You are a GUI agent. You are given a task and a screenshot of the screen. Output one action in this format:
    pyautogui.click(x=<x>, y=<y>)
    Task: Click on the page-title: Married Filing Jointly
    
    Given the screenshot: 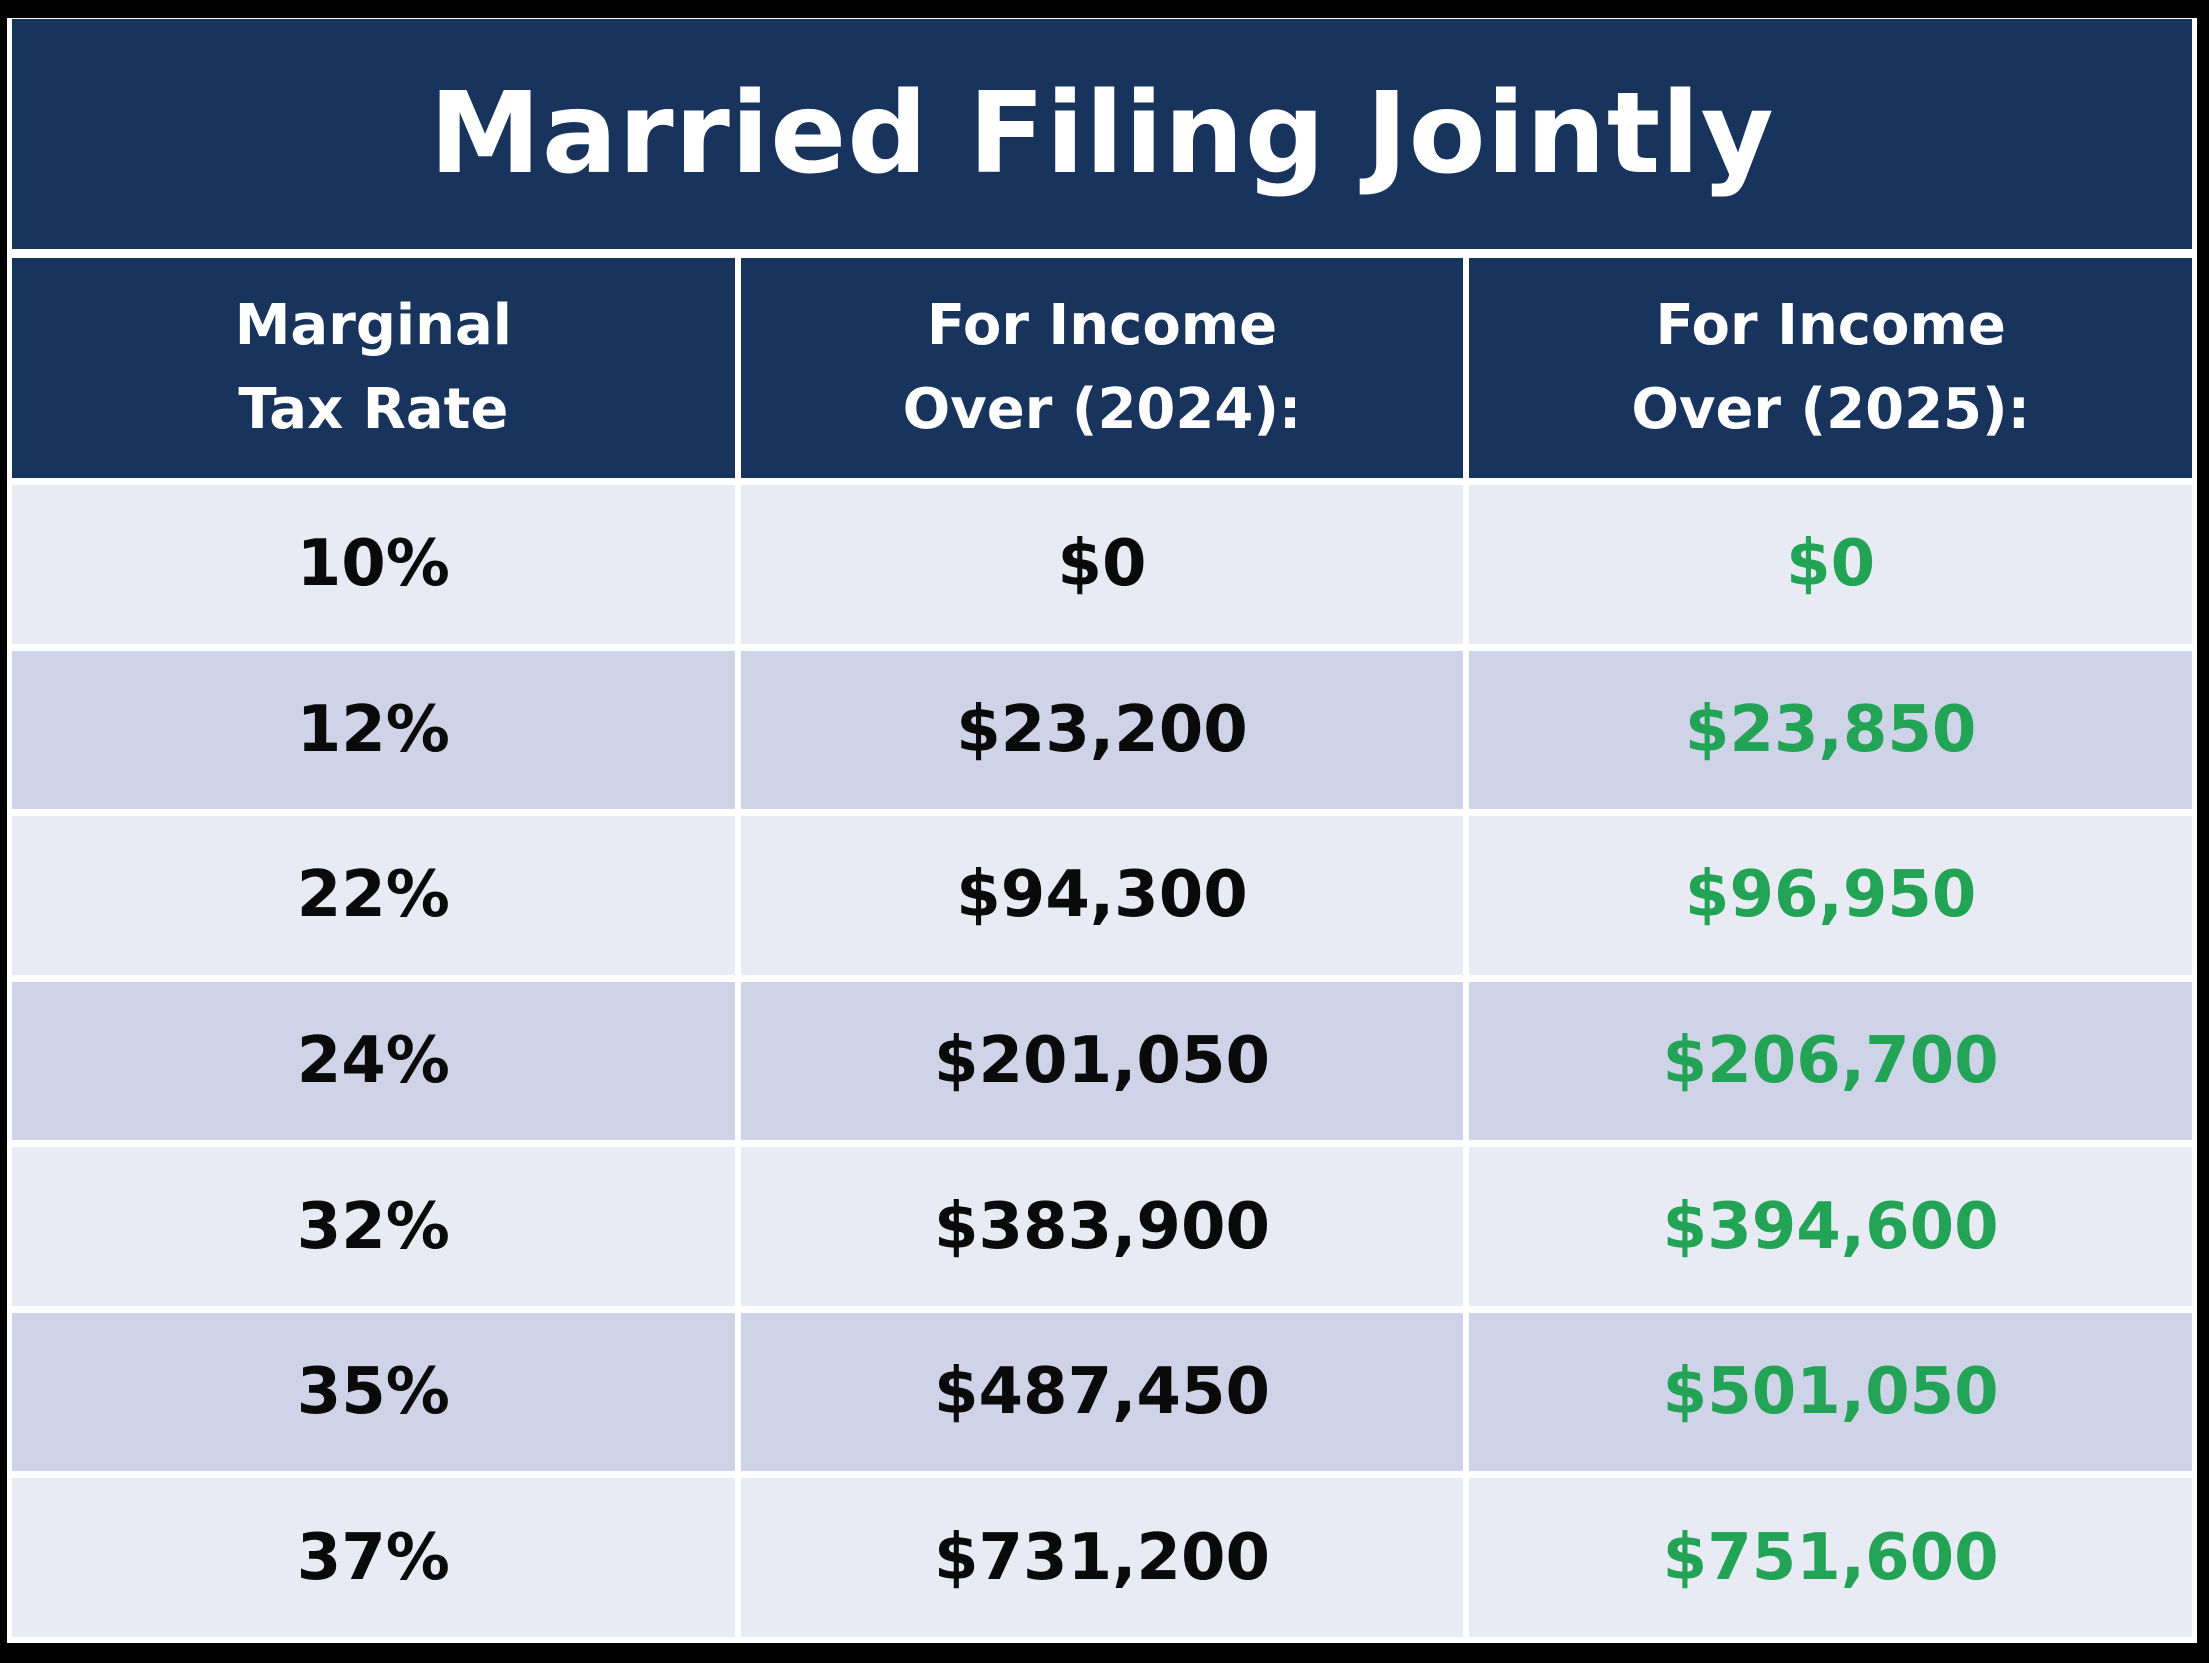 What is the action you would take?
    pyautogui.click(x=1102, y=134)
    